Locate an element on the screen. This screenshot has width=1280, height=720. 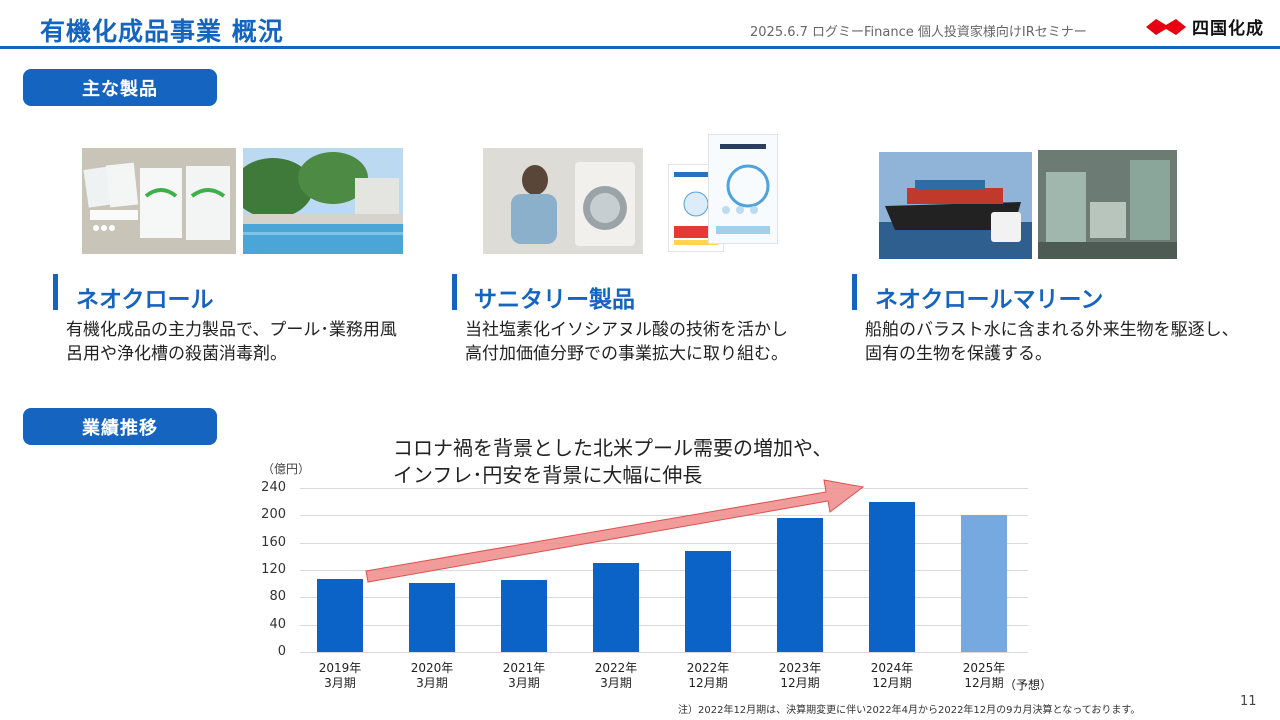
product-name-sanitary: サニタリー製品 is located at coordinates (554, 300).